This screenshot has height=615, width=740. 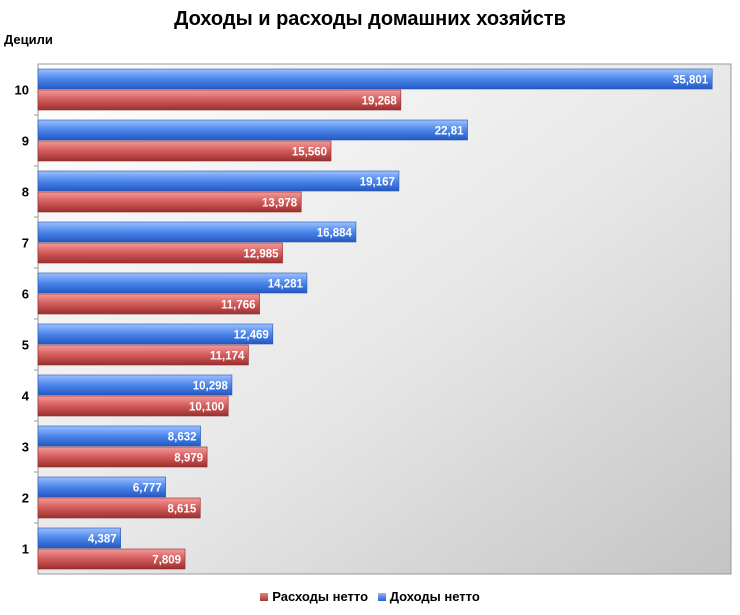 What do you see at coordinates (25, 243) in the screenshot?
I see `y-tick-label: 7` at bounding box center [25, 243].